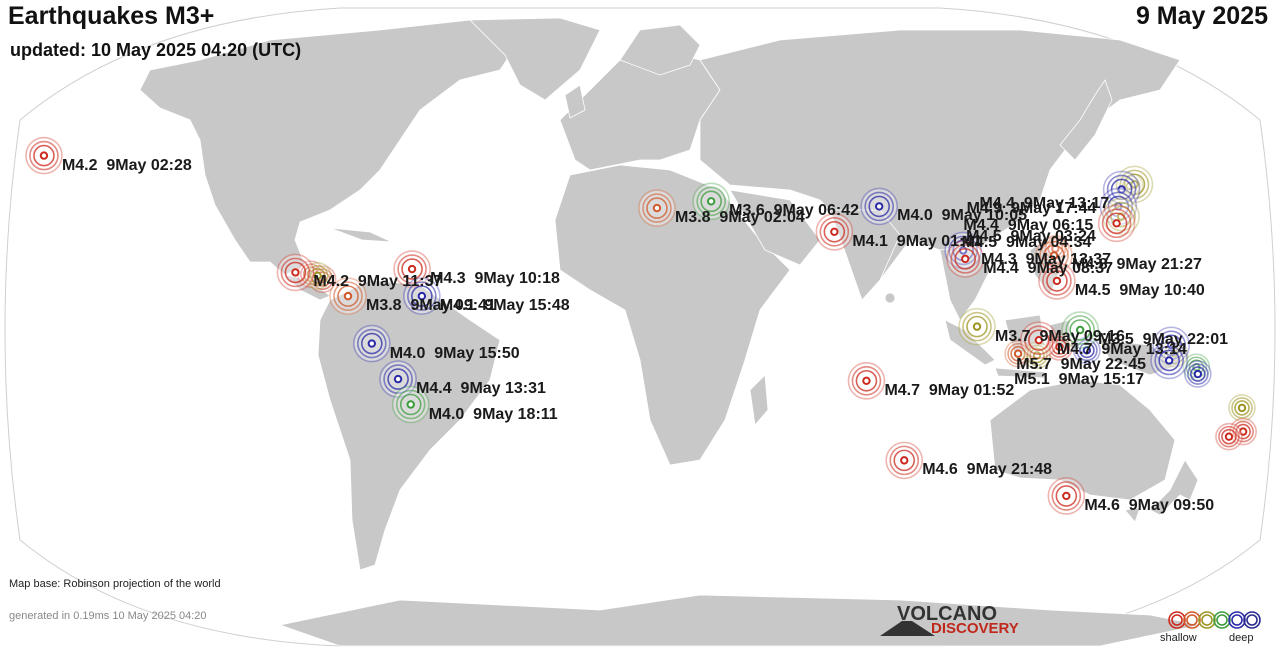 The width and height of the screenshot is (1280, 650). What do you see at coordinates (535, 59) in the screenshot?
I see `greenland` at bounding box center [535, 59].